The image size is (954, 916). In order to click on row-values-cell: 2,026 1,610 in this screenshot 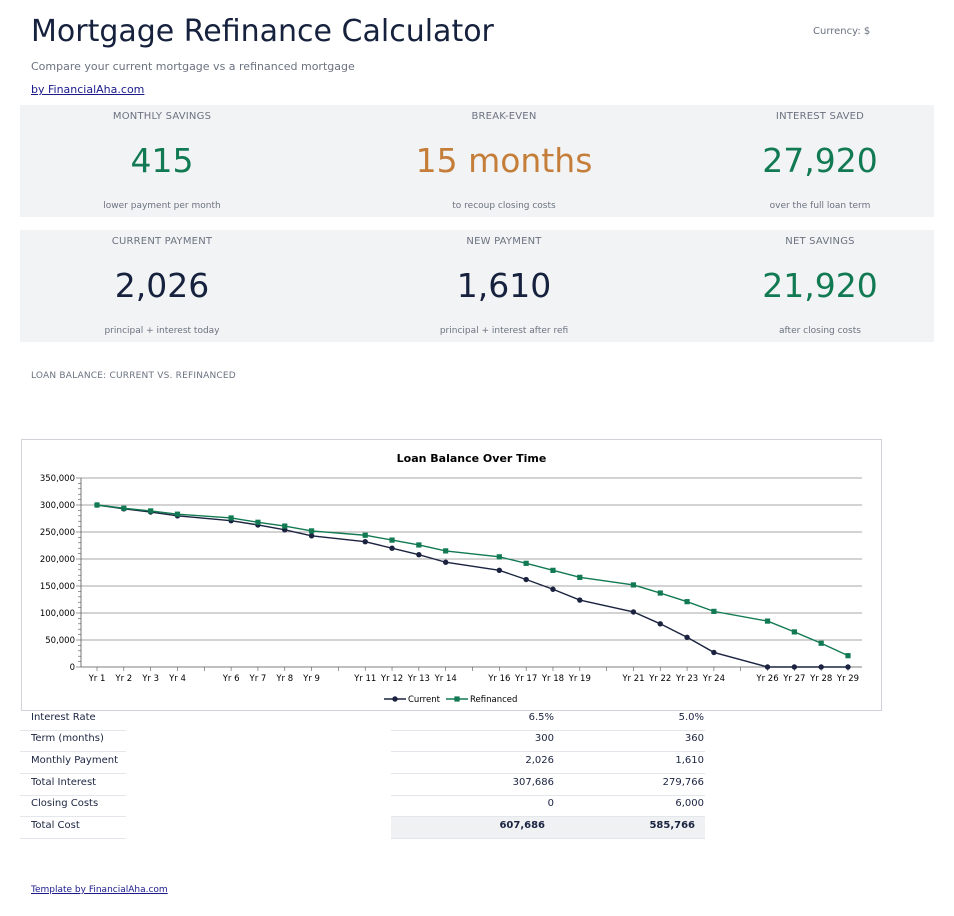, I will do `click(548, 763)`.